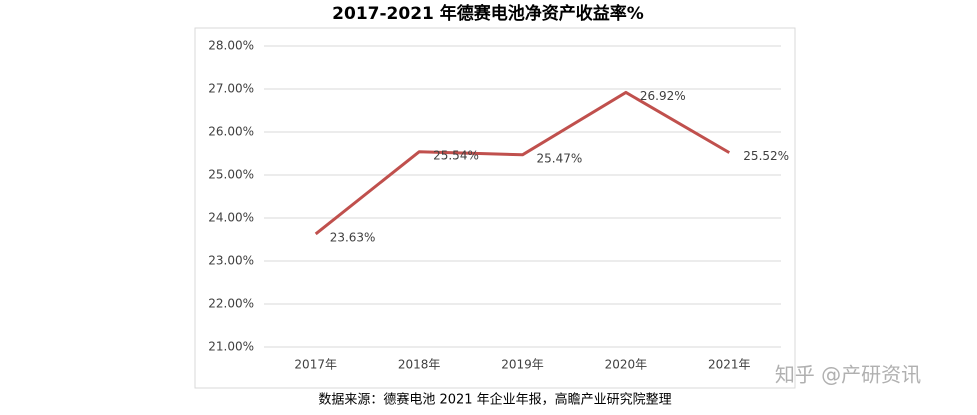 This screenshot has height=415, width=977. What do you see at coordinates (231, 132) in the screenshot?
I see `y-tick-label: 26.00%` at bounding box center [231, 132].